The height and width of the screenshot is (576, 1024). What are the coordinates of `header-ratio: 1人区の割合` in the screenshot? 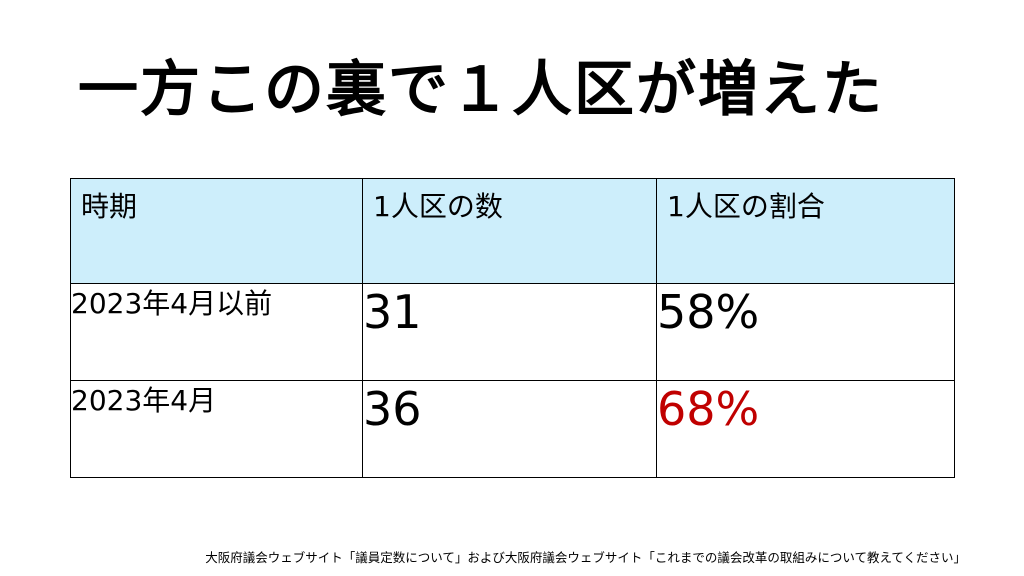 It's located at (805, 231).